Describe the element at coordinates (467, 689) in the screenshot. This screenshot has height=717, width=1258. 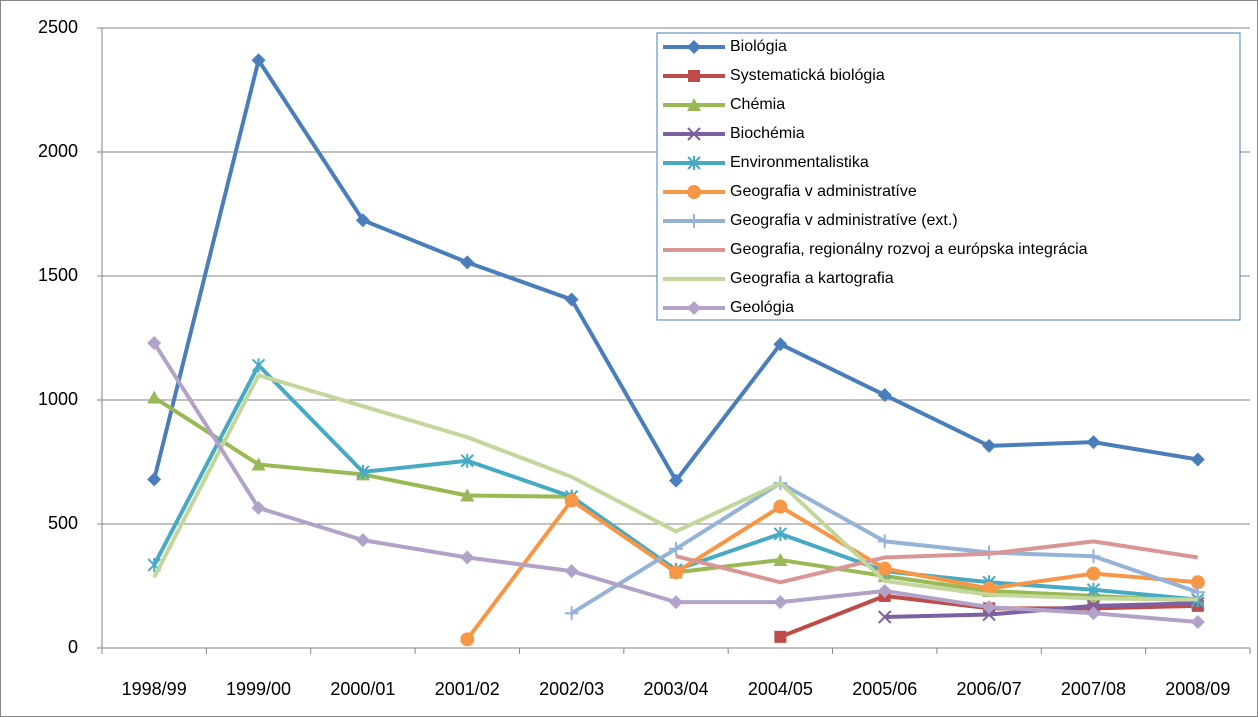
I see `x-tick-label: 2001/02` at that location.